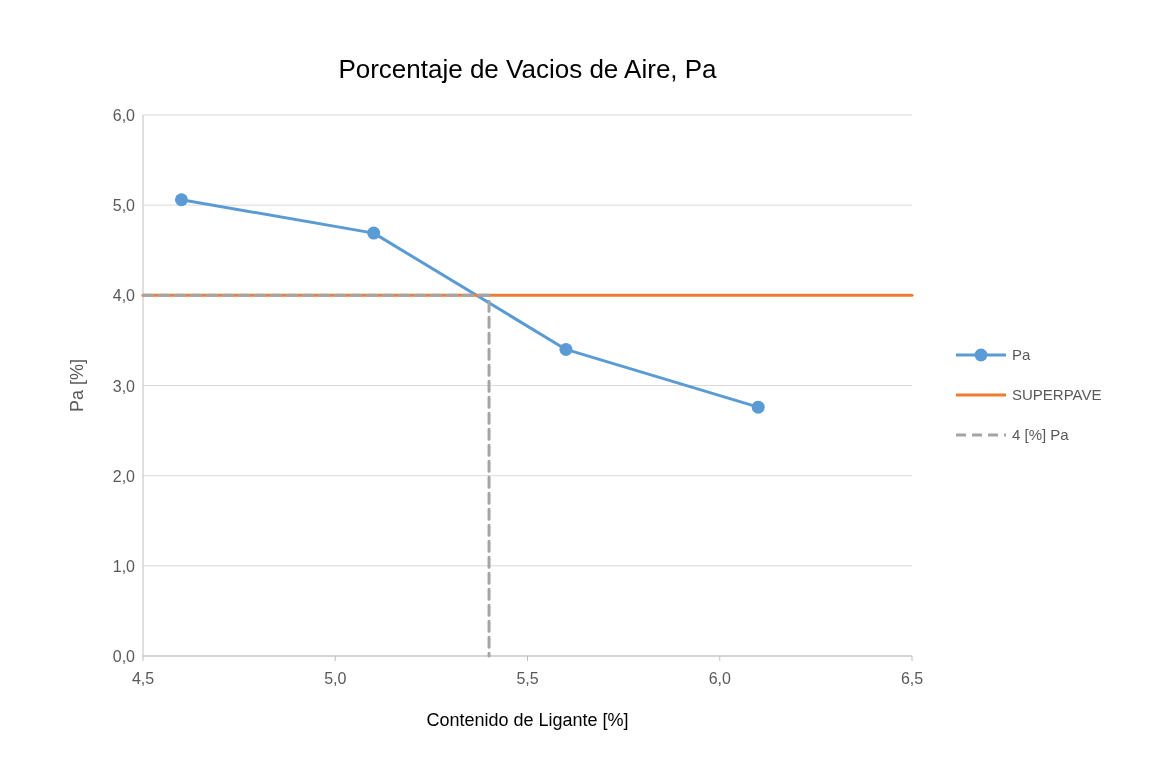  Describe the element at coordinates (1041, 434) in the screenshot. I see `legend-label: 4 [%] Pa` at that location.